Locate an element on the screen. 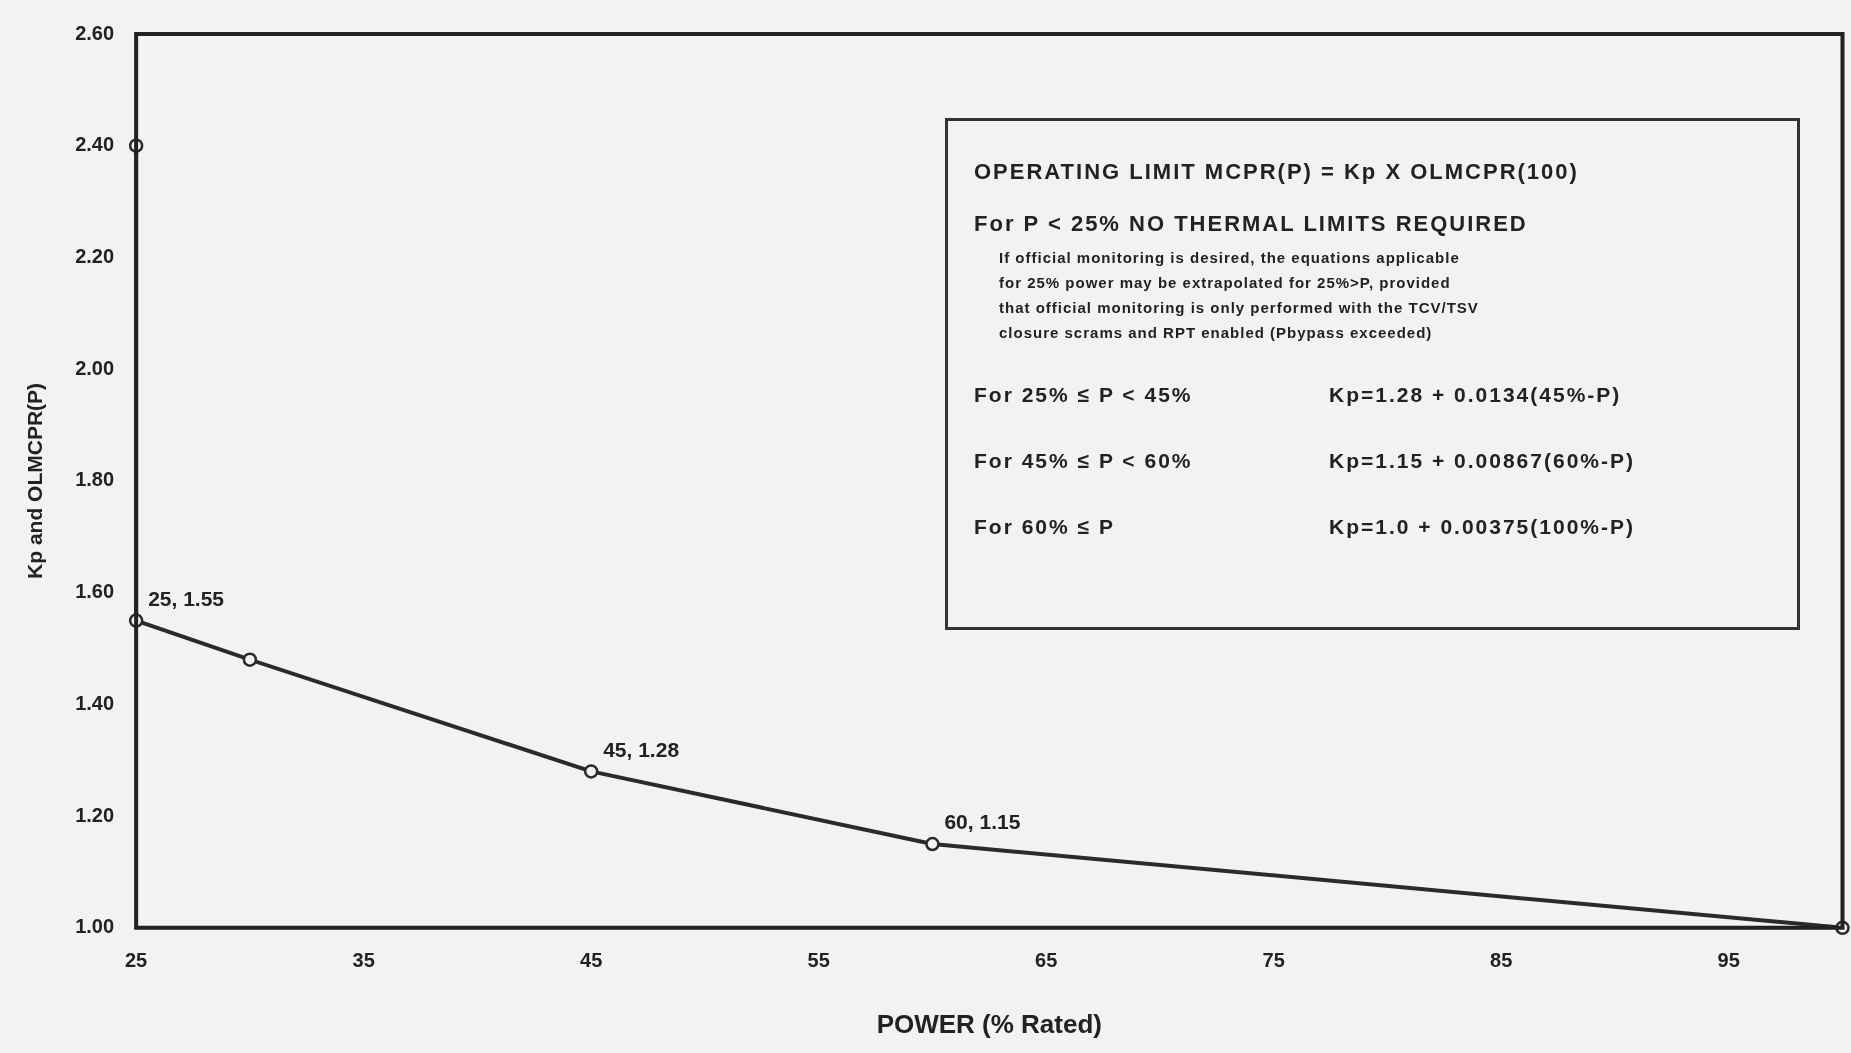  annotation: closure scrams and RPT enabled (Pbypass exceeded) is located at coordinates (1216, 333).